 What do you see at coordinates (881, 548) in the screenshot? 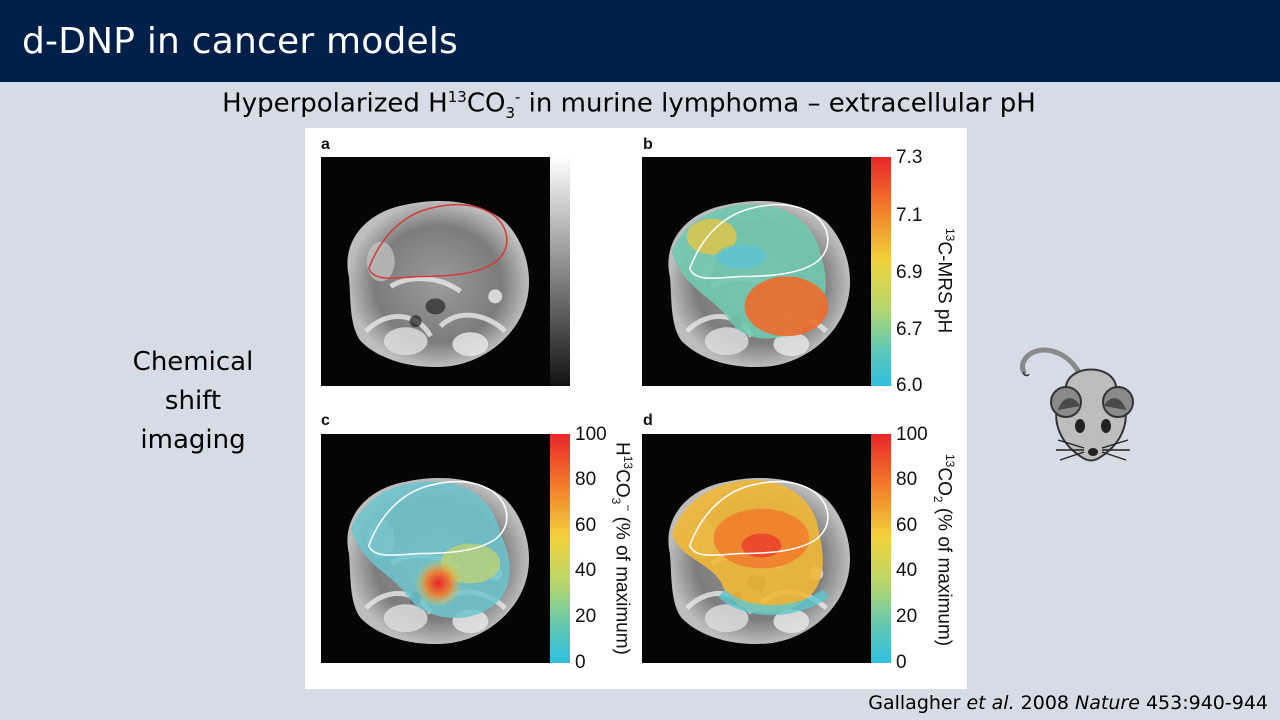
I see `panel-d-colorbar` at bounding box center [881, 548].